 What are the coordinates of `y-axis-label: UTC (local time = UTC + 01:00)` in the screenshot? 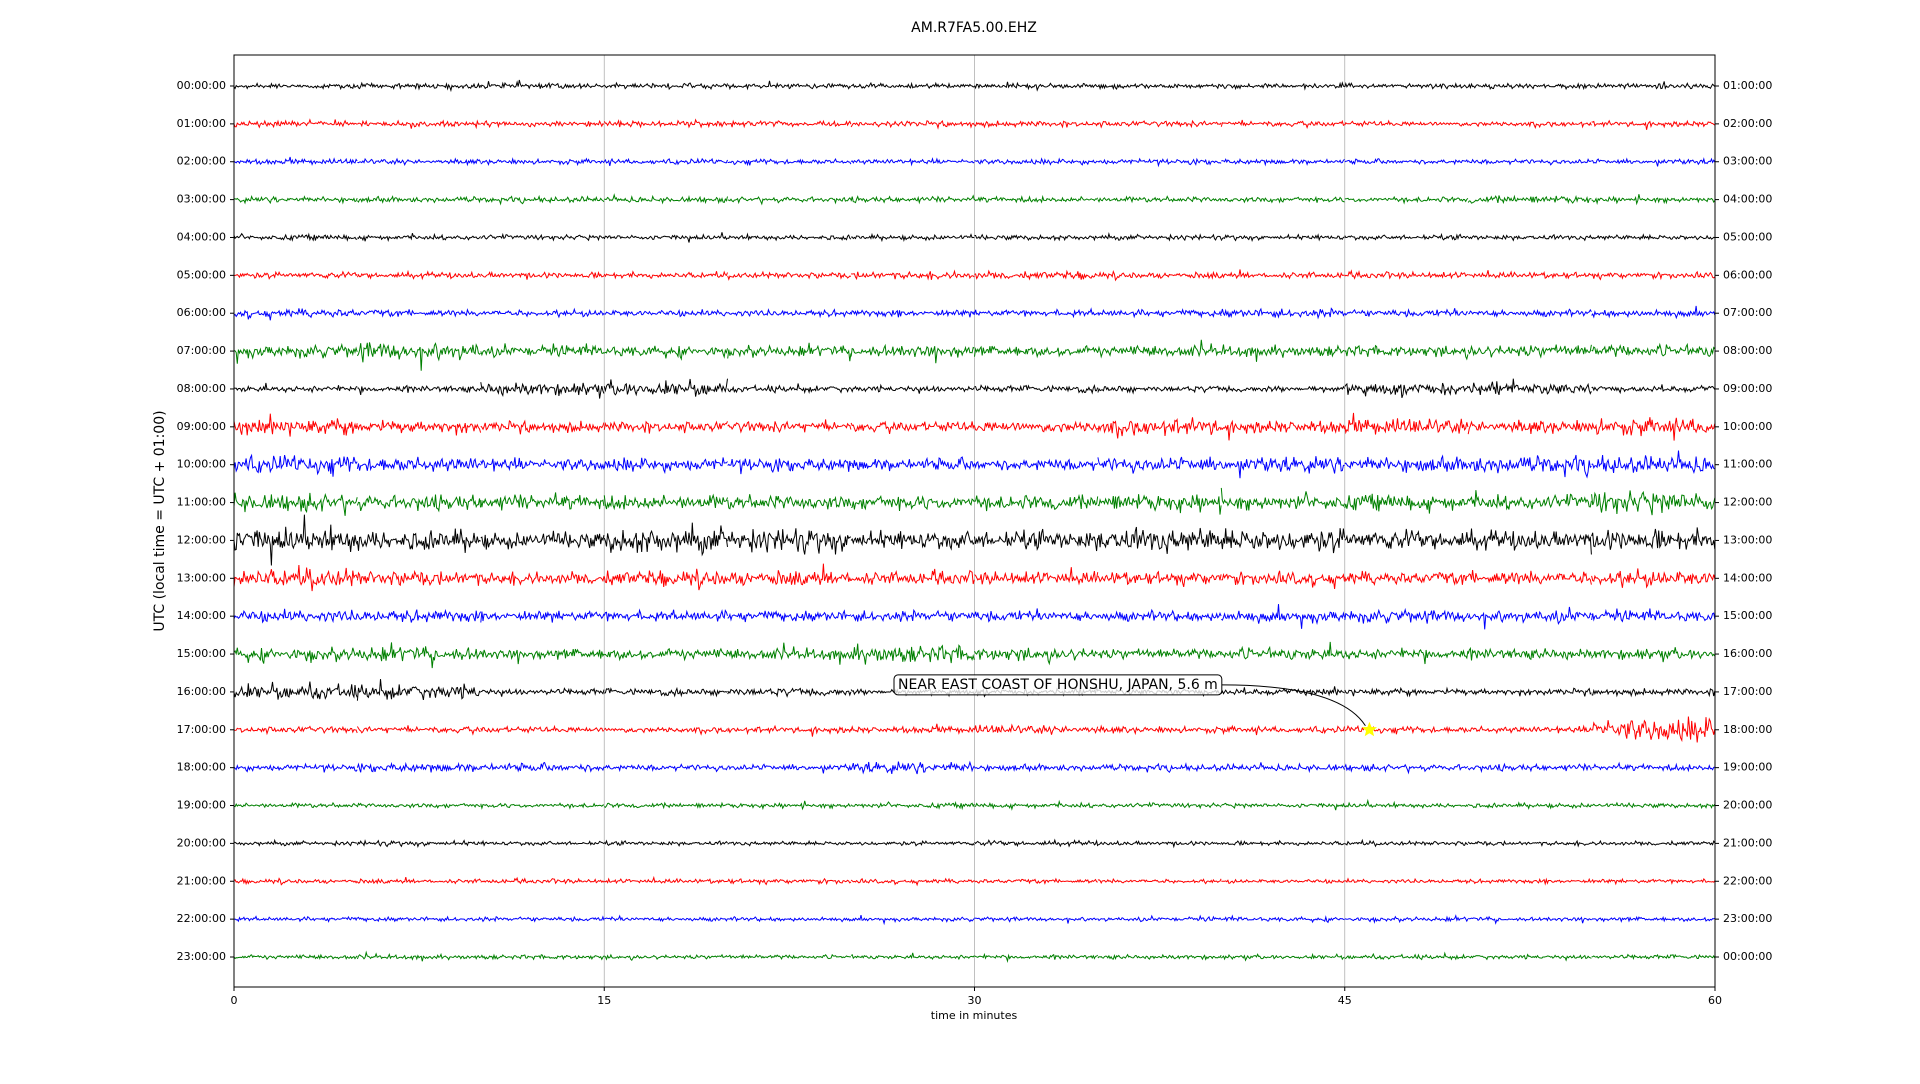 It's located at (160, 520).